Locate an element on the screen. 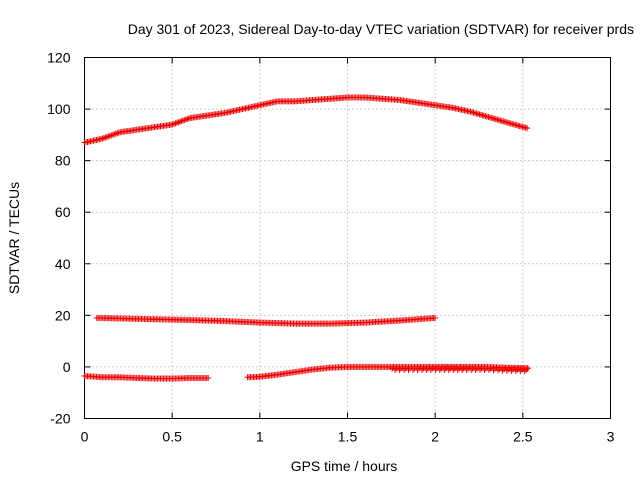 The width and height of the screenshot is (640, 480). x-tick-label: 1 is located at coordinates (260, 437).